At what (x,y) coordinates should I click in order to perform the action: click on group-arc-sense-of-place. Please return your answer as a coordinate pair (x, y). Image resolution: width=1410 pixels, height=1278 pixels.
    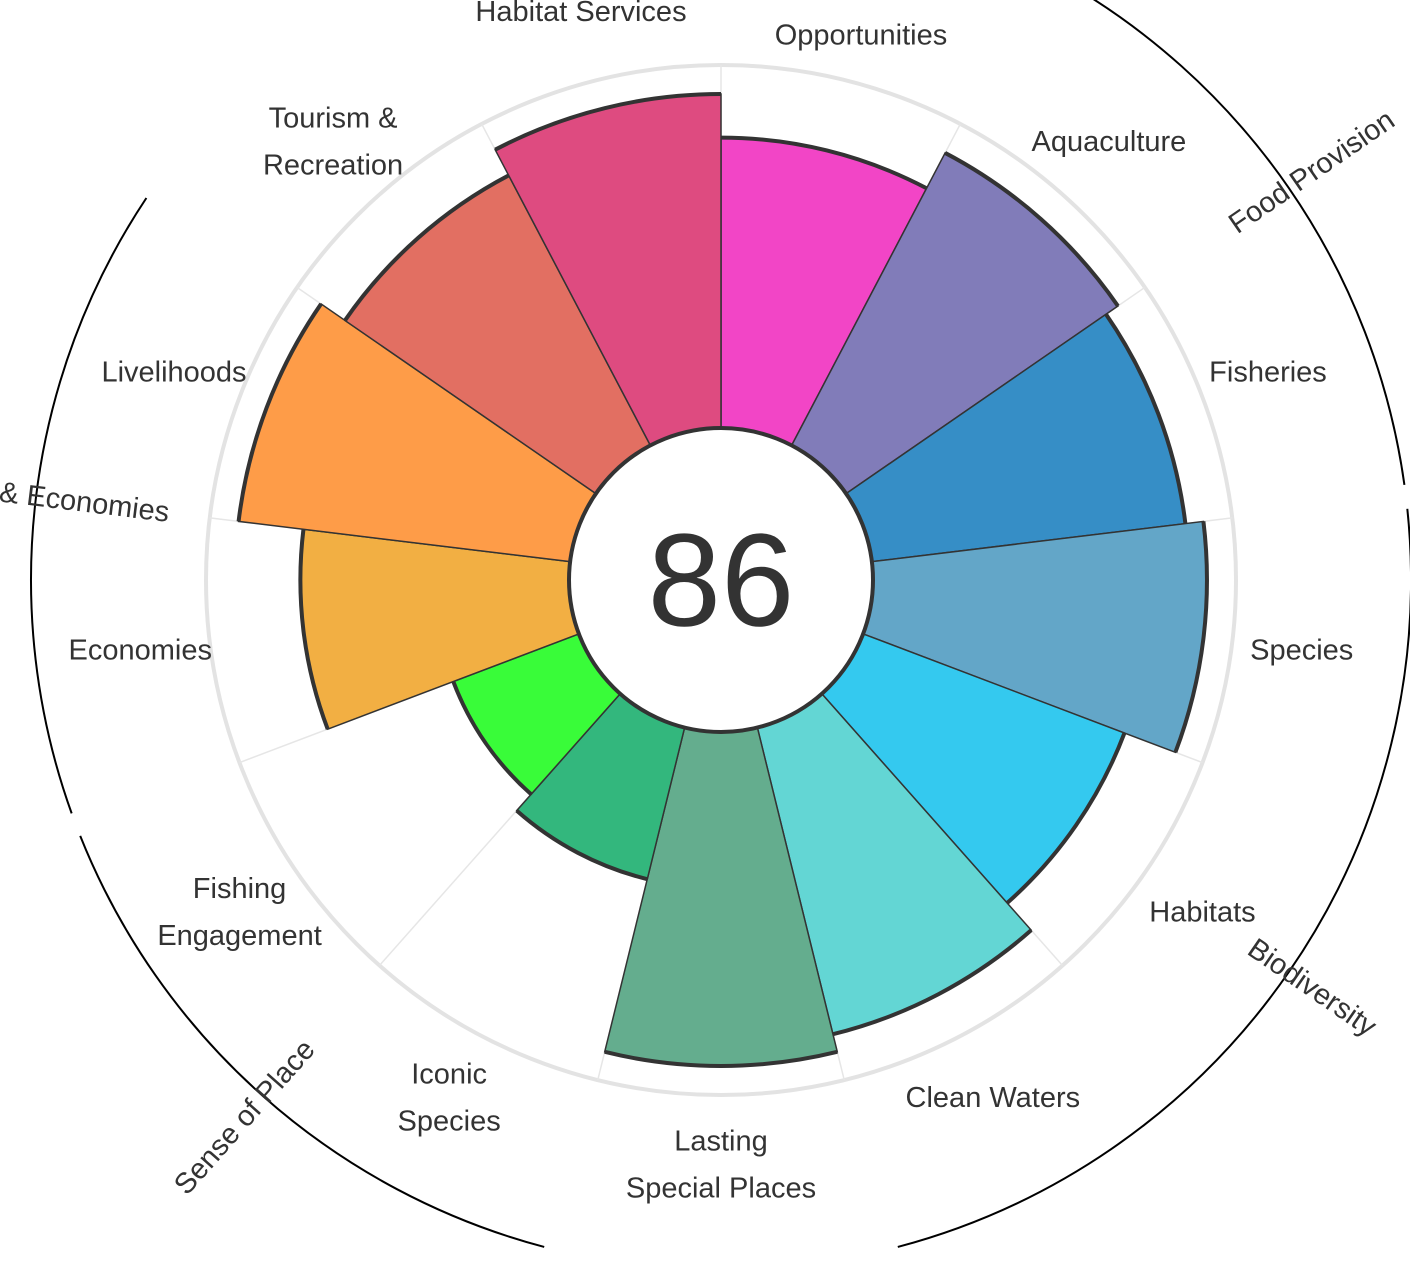
    Looking at the image, I should click on (312, 1041).